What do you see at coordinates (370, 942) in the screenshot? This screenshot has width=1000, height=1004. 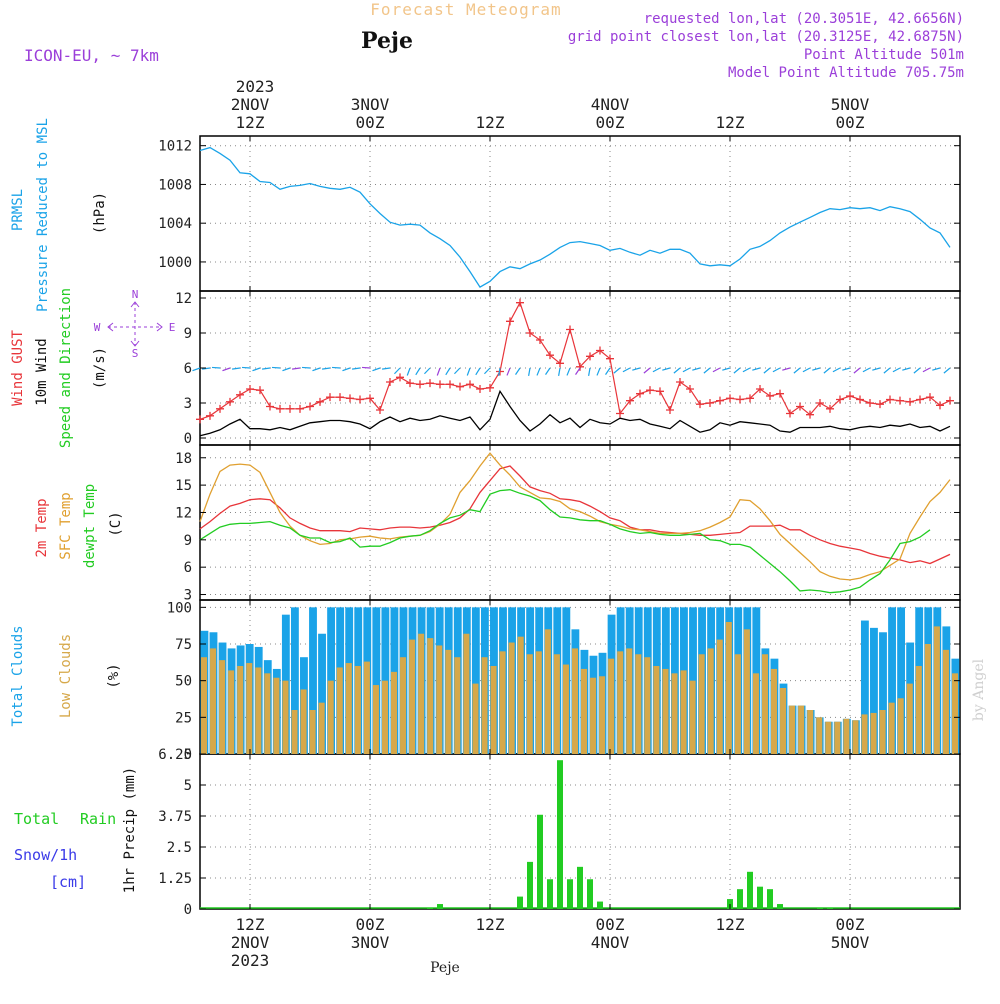 I see `bottom-date-label: 3NOV` at bounding box center [370, 942].